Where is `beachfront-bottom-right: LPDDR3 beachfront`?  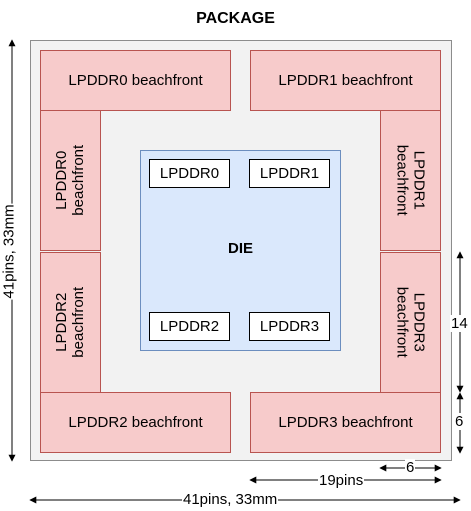
beachfront-bottom-right: LPDDR3 beachfront is located at coordinates (345, 422).